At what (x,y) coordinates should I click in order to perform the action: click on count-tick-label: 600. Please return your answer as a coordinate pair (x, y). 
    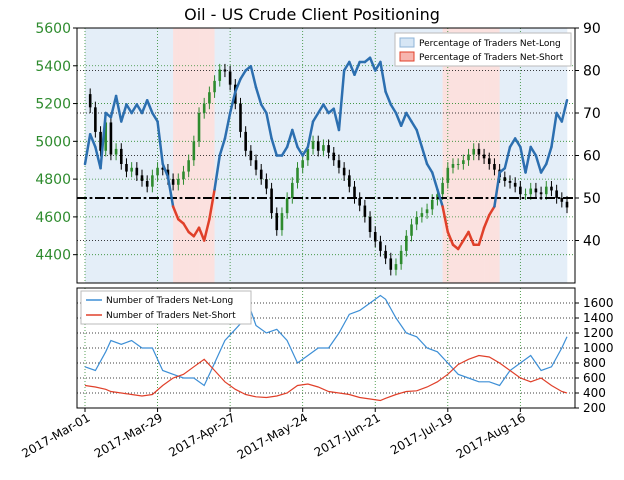
    Looking at the image, I should click on (594, 378).